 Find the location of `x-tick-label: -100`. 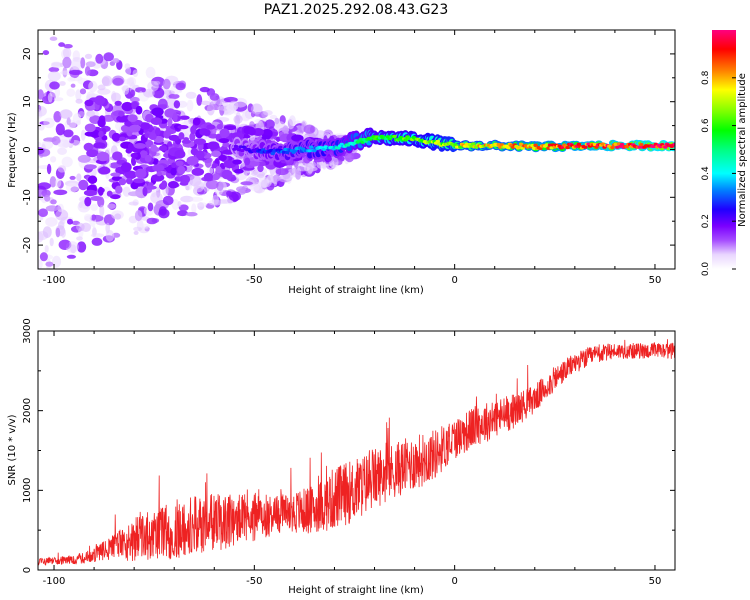

x-tick-label: -100 is located at coordinates (54, 280).